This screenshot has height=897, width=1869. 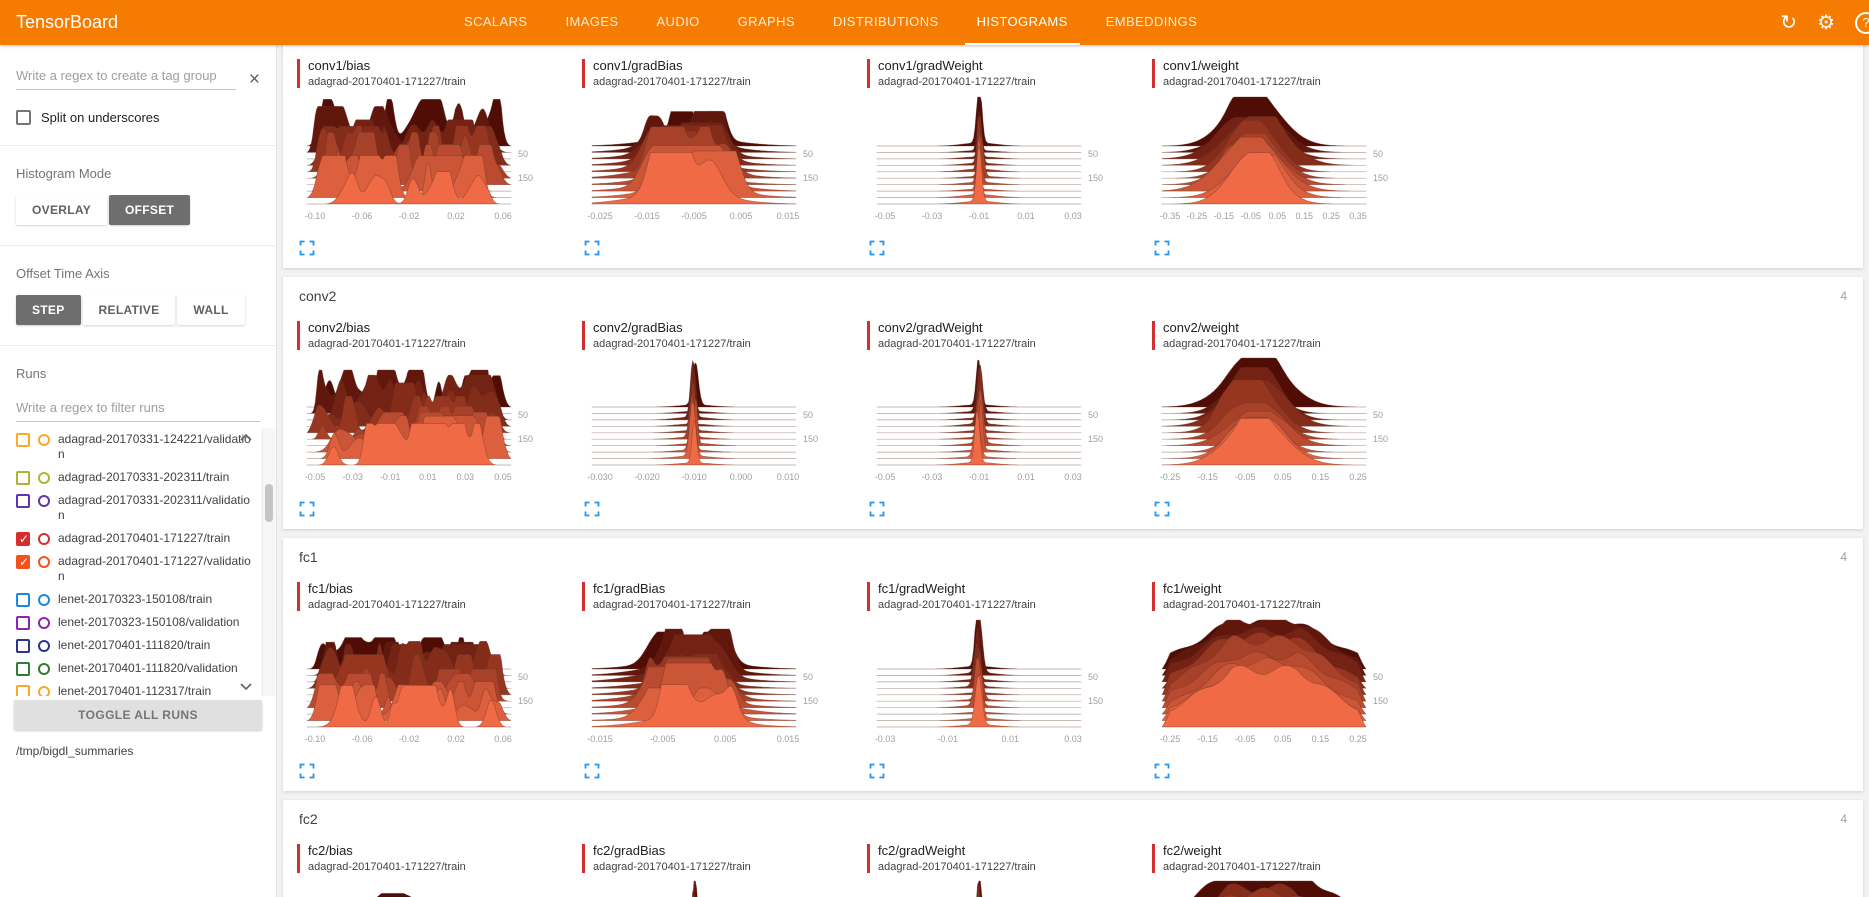 I want to click on section-title: conv2, so click(x=318, y=295).